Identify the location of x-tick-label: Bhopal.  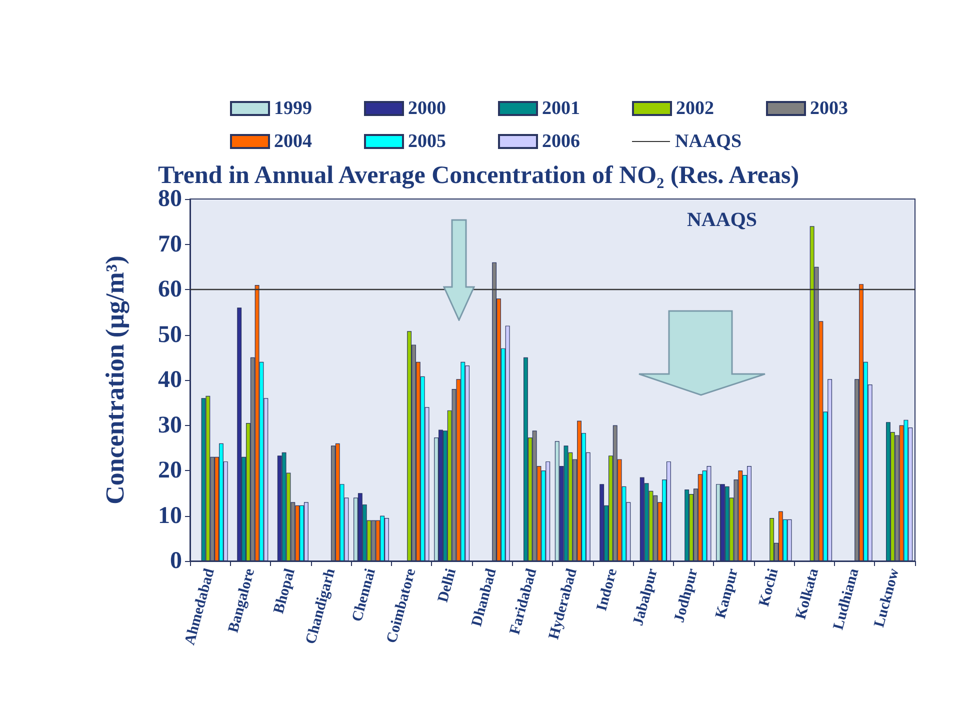
(284, 591).